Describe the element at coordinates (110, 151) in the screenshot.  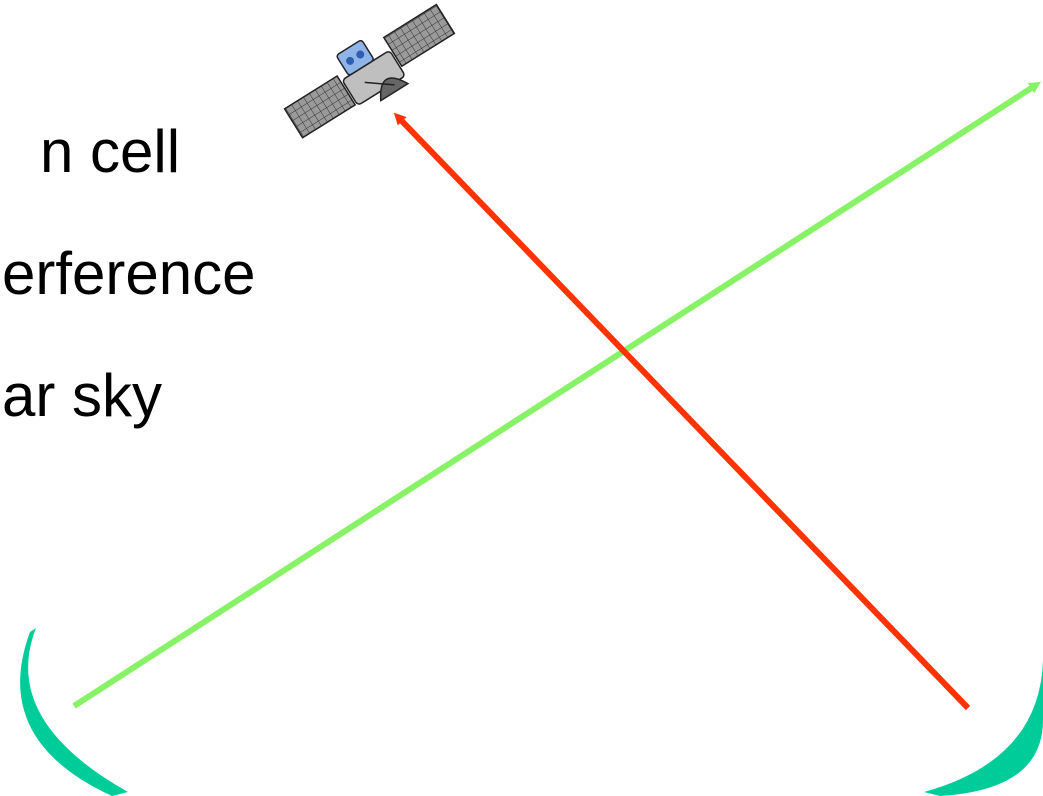
I see `text-line-cell: n cell` at that location.